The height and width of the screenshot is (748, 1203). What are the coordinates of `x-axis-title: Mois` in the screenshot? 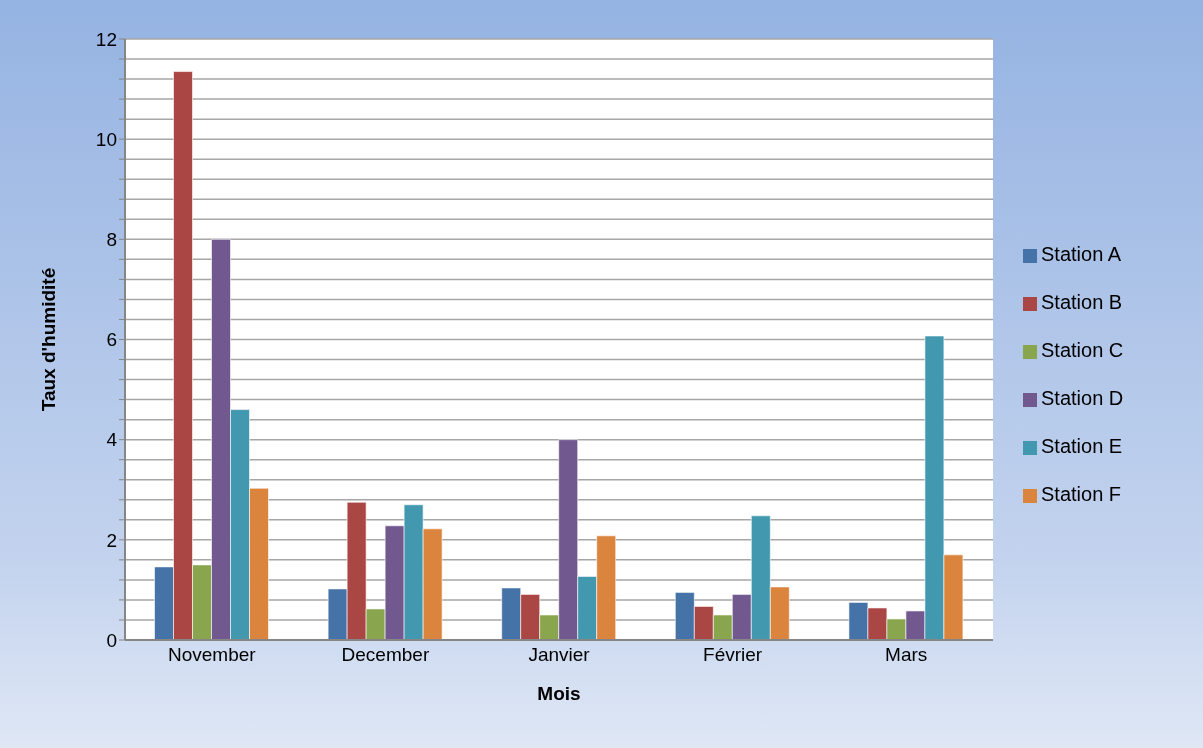 It's located at (559, 693).